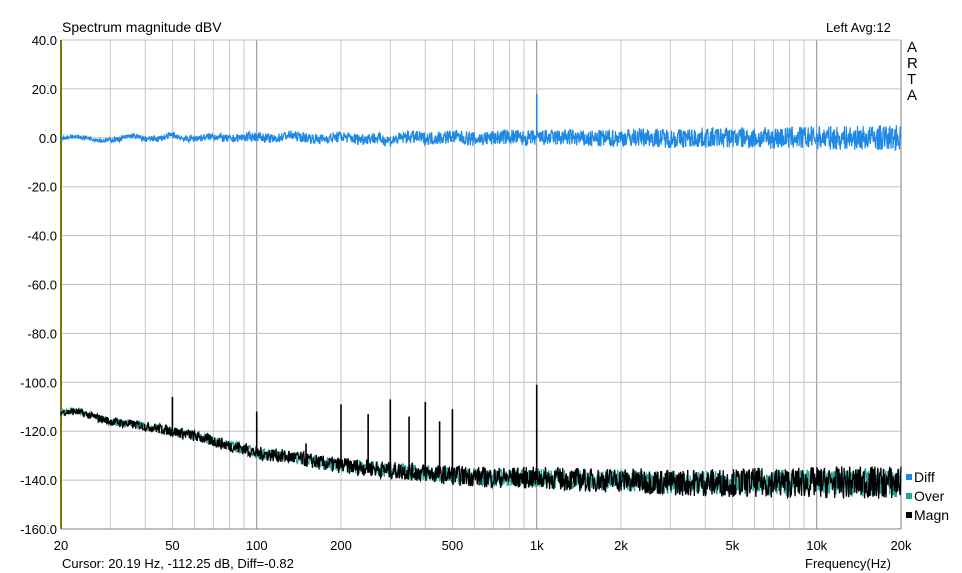  I want to click on legend-diff: Diff, so click(920, 477).